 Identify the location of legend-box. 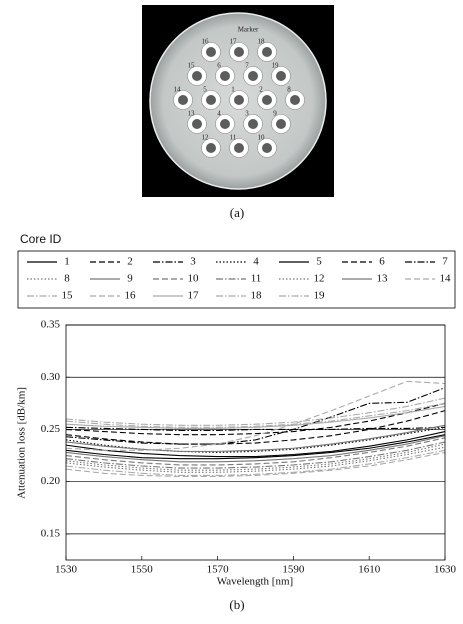
(236, 279).